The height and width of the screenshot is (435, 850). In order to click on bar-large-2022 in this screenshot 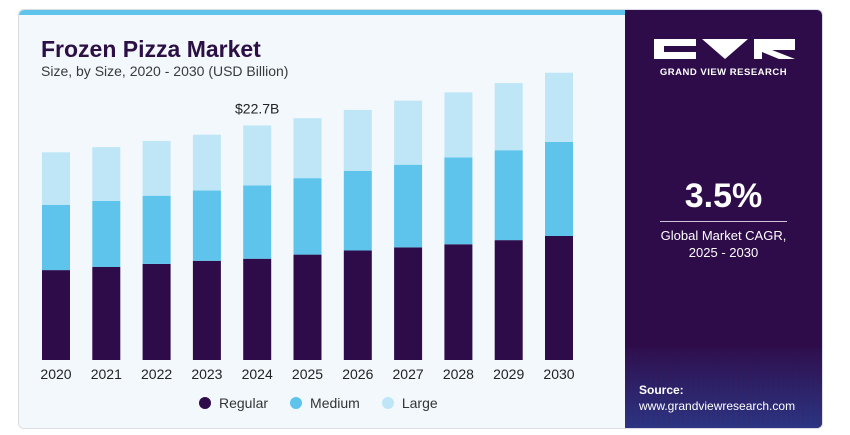, I will do `click(156, 168)`.